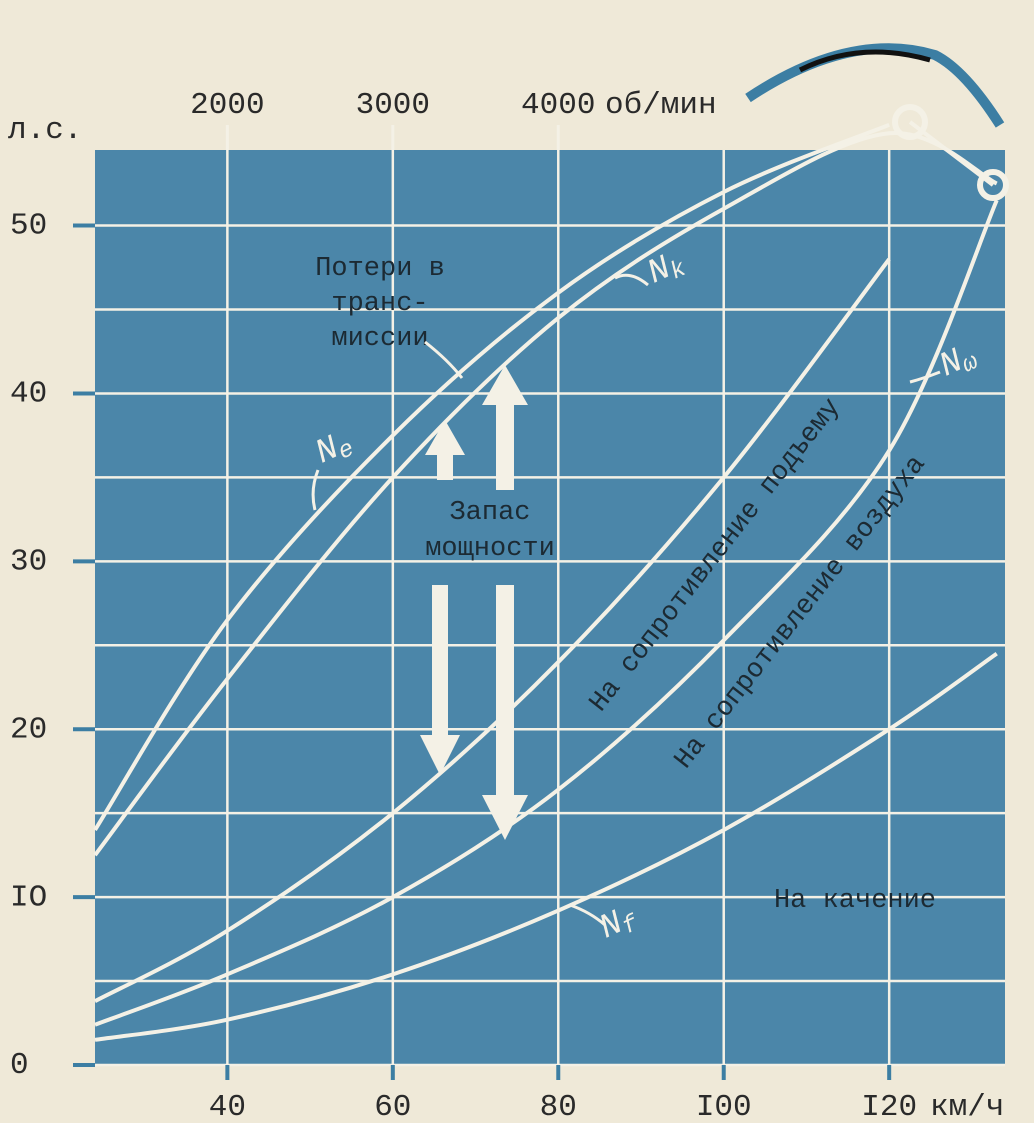 The image size is (1034, 1123). I want to click on y-axis-label: л.с., so click(45, 130).